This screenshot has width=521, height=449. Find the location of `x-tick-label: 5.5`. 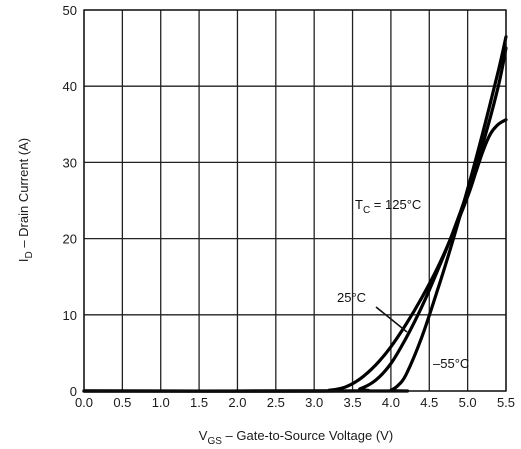

x-tick-label: 5.5 is located at coordinates (506, 402).